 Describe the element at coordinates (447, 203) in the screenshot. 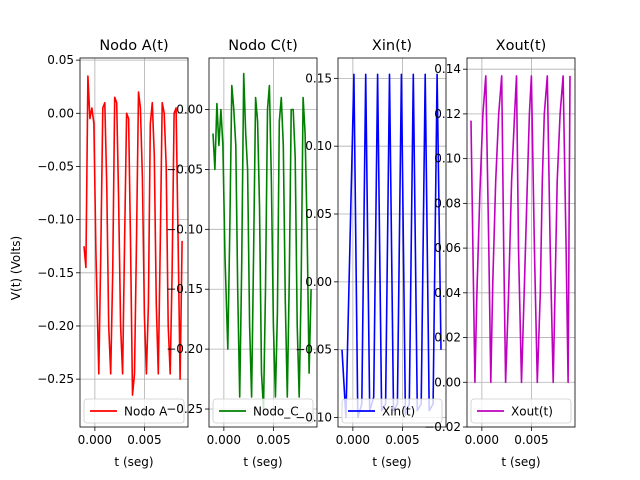

I see `y-tick-label: 0.08` at that location.